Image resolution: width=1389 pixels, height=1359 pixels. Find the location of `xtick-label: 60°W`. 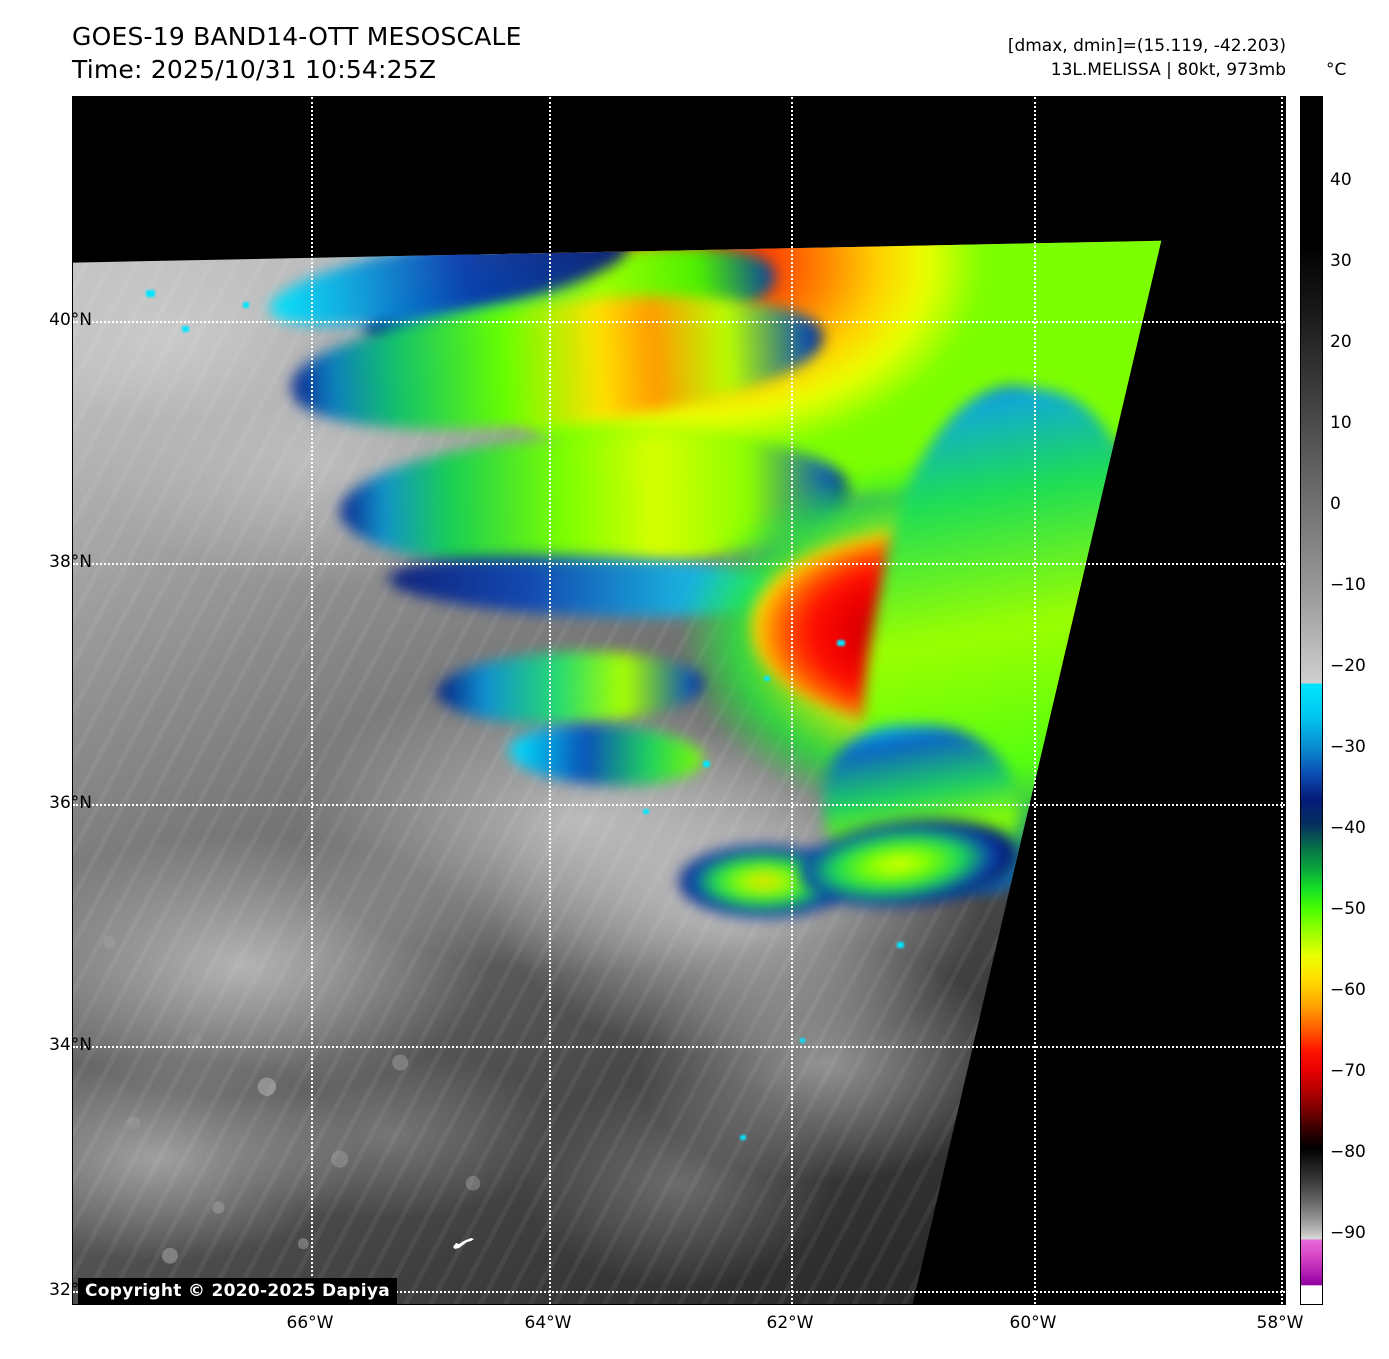

xtick-label: 60°W is located at coordinates (1033, 1323).